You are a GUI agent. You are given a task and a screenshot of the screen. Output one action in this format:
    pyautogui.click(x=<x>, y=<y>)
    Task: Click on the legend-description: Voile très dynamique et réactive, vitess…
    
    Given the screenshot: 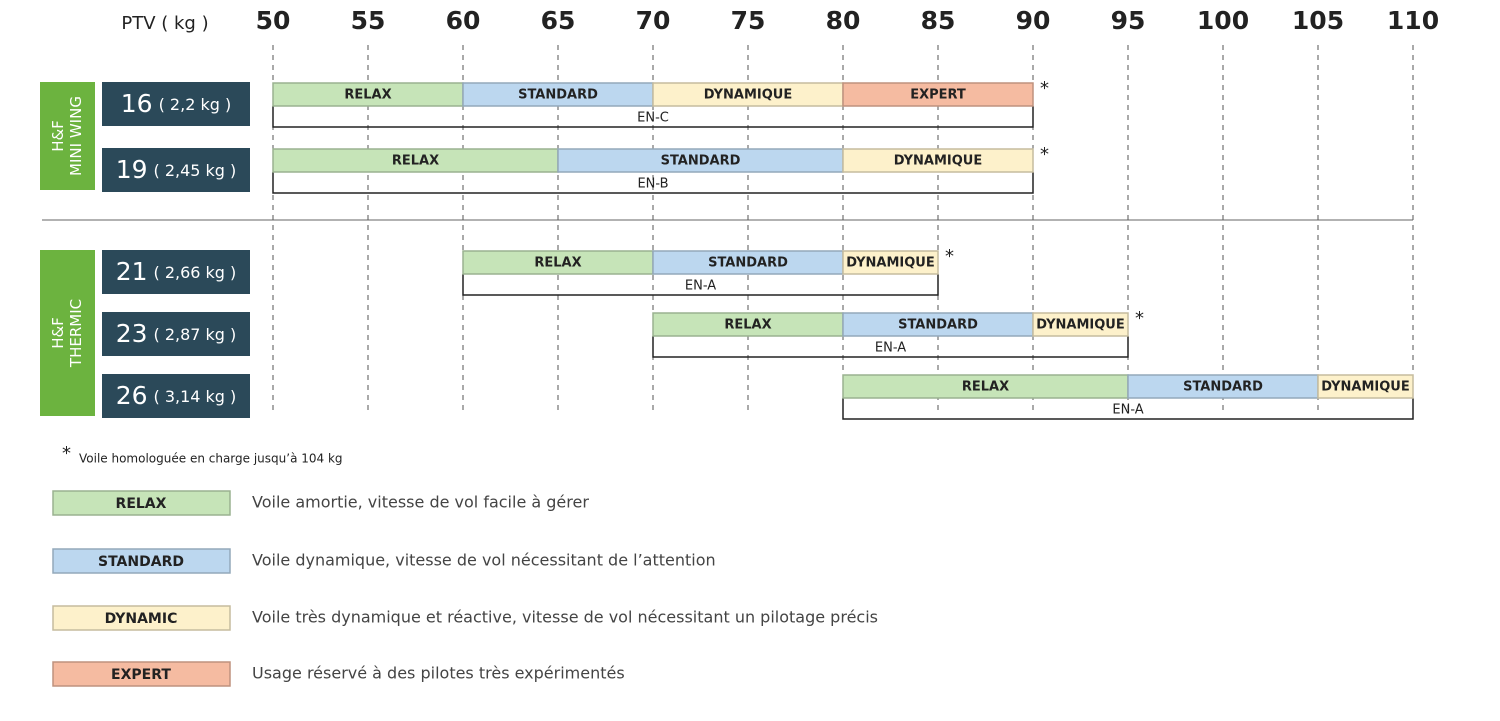 What is the action you would take?
    pyautogui.click(x=565, y=617)
    